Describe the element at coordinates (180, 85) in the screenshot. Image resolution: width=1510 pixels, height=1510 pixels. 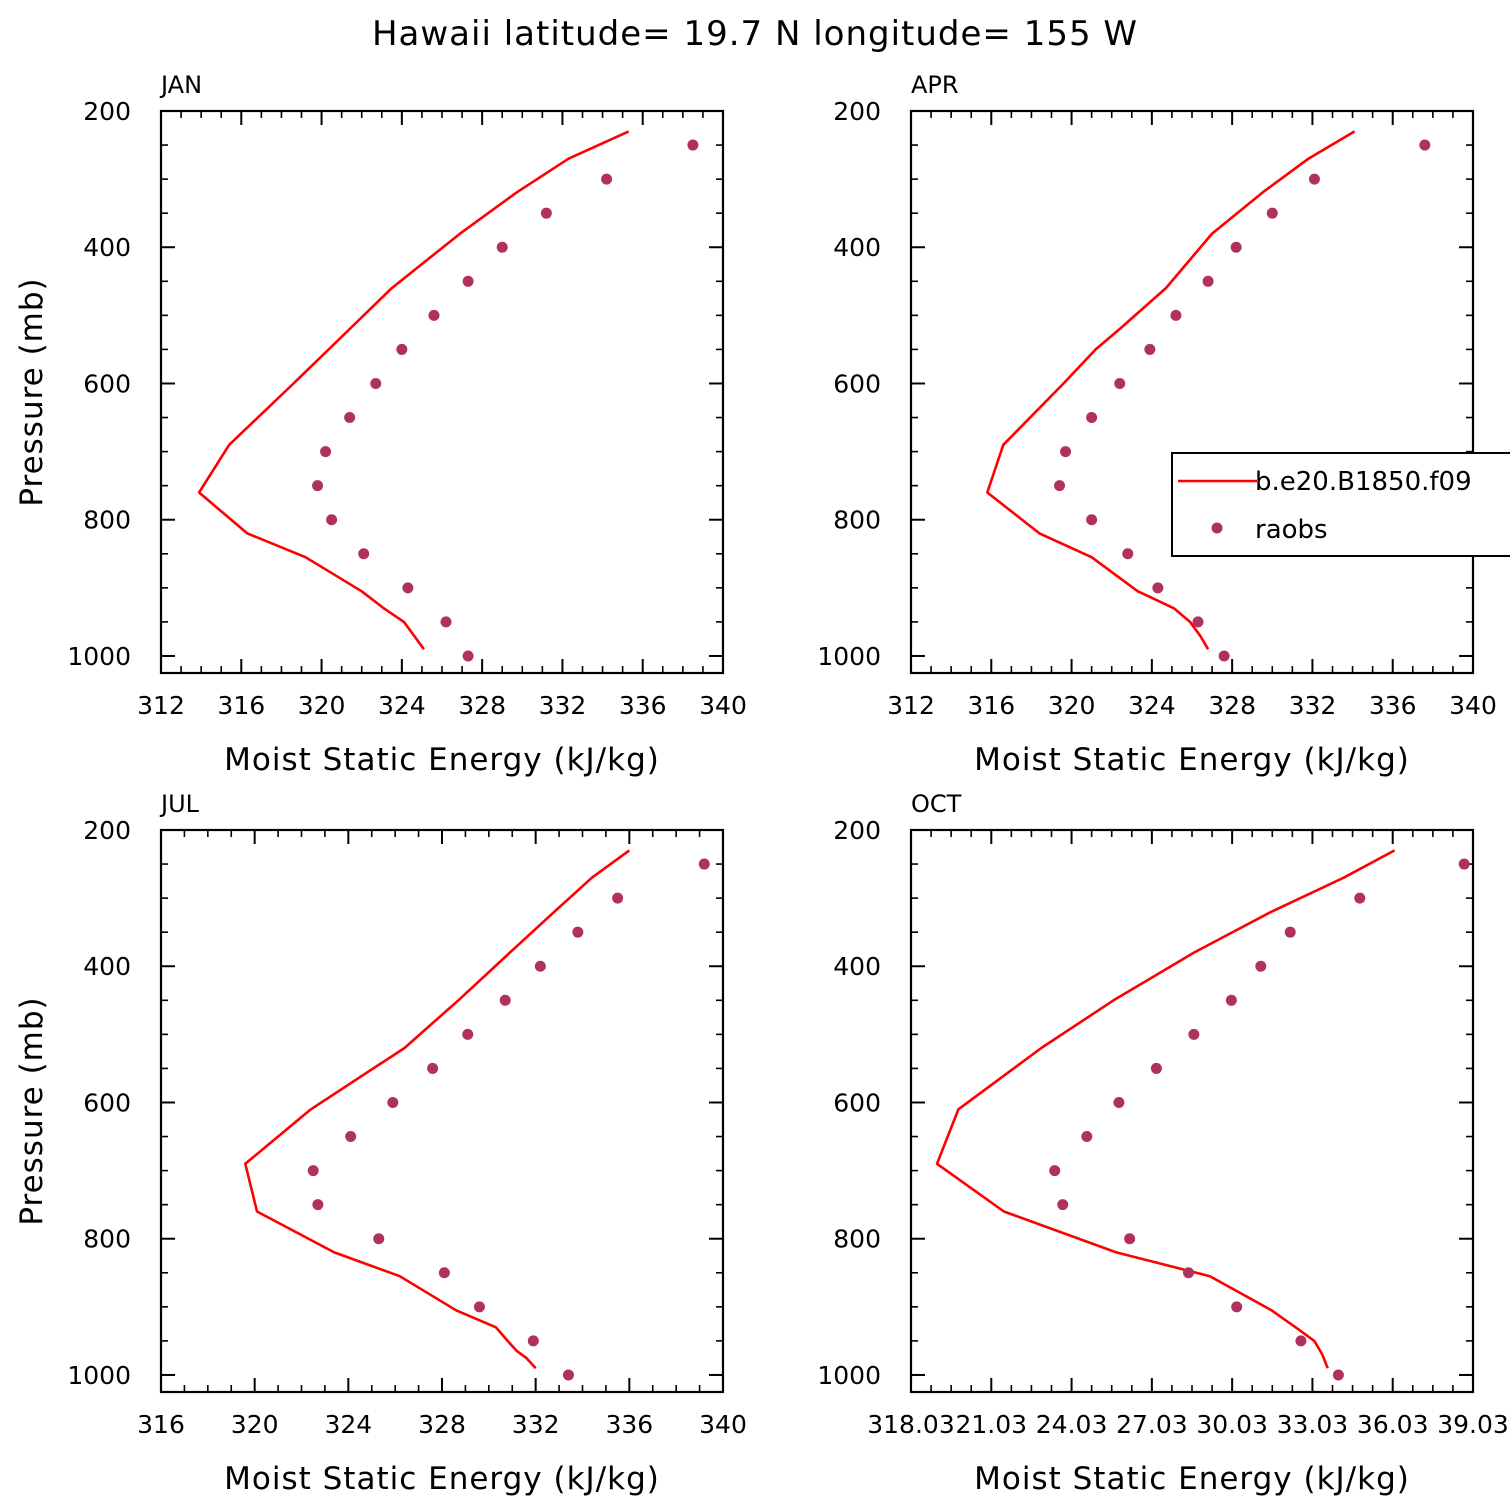
I see `panel-label: JAN` at that location.